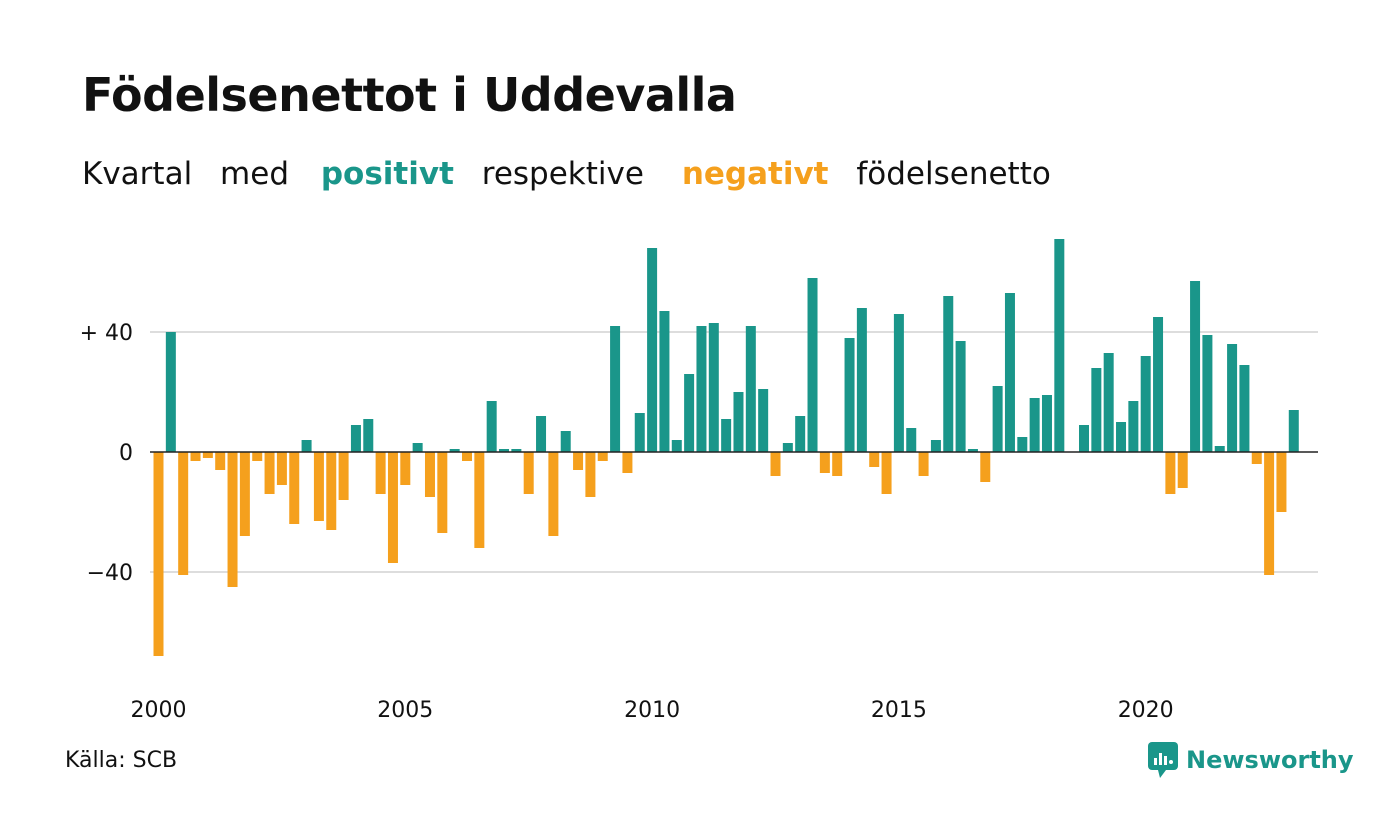  What do you see at coordinates (562, 174) in the screenshot?
I see `subtitle-word-respektive: respektive` at bounding box center [562, 174].